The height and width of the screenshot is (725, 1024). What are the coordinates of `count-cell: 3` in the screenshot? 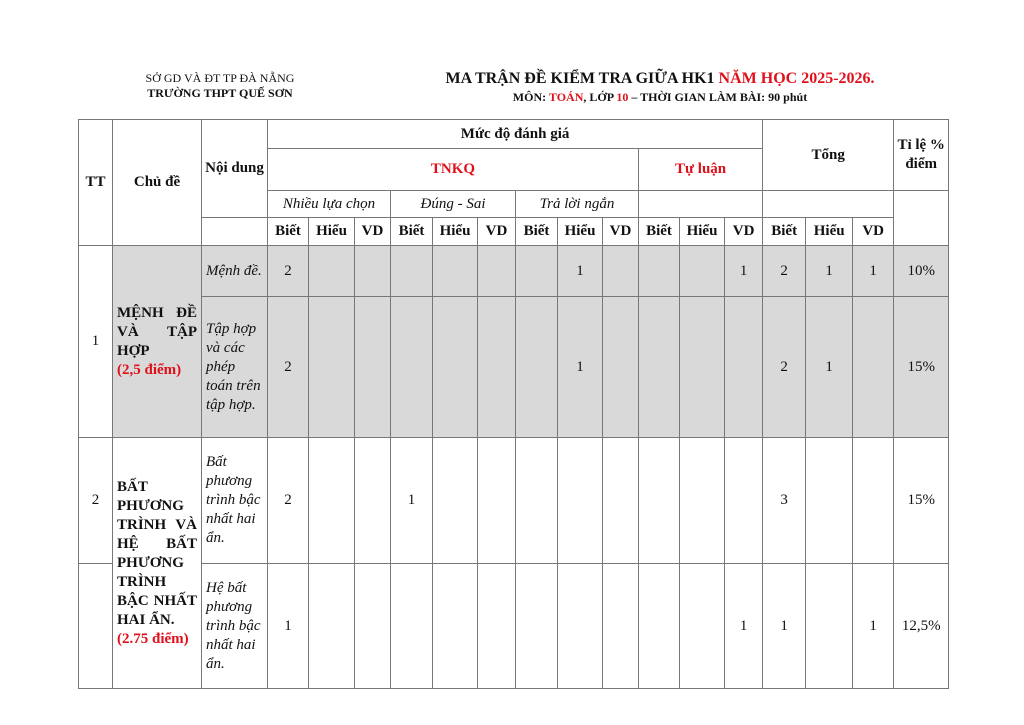 It's located at (784, 500).